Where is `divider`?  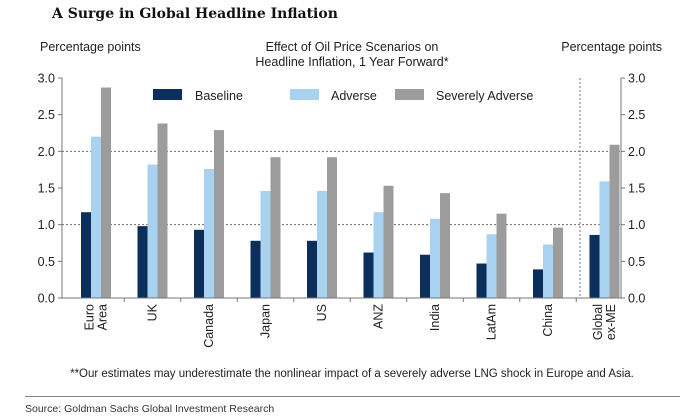 divider is located at coordinates (352, 396).